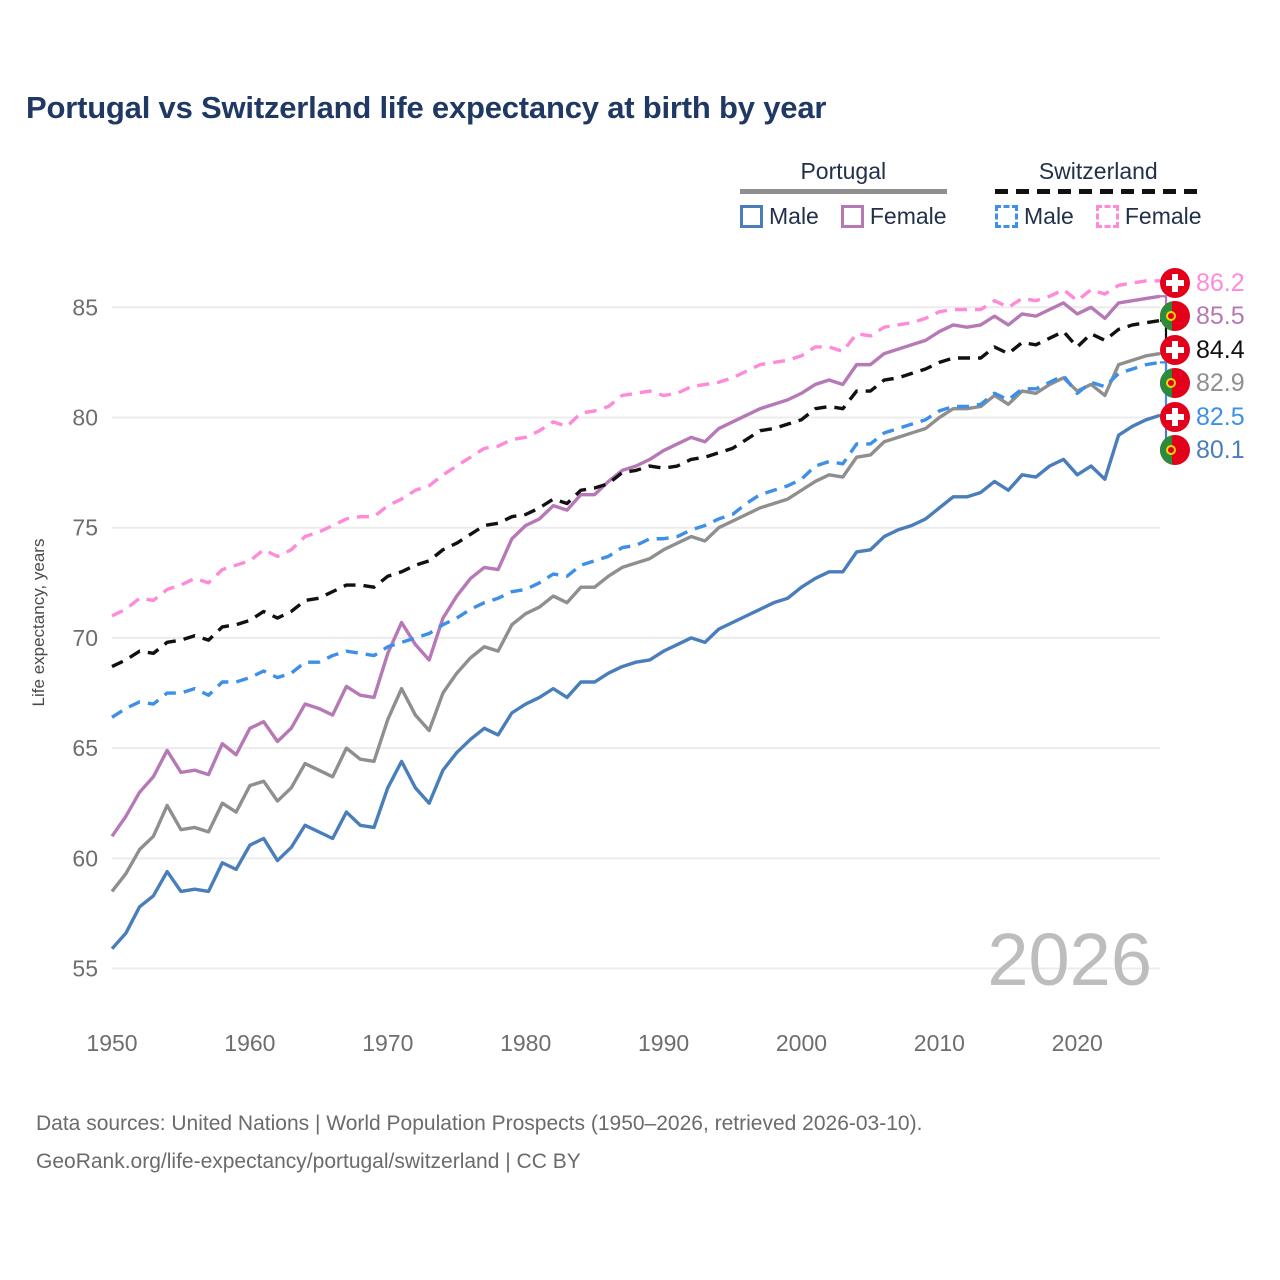  What do you see at coordinates (1220, 416) in the screenshot?
I see `end-label-value: 82.5` at bounding box center [1220, 416].